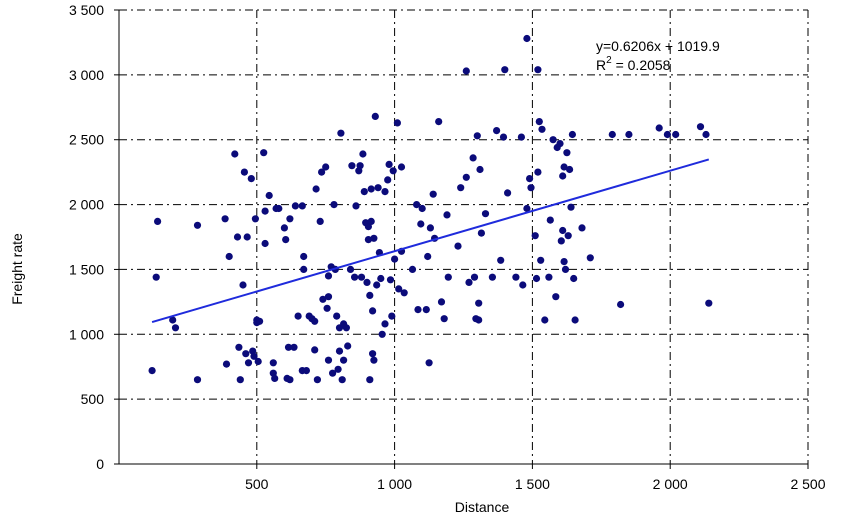 Image resolution: width=852 pixels, height=521 pixels. I want to click on y-tick-label: 0, so click(100, 464).